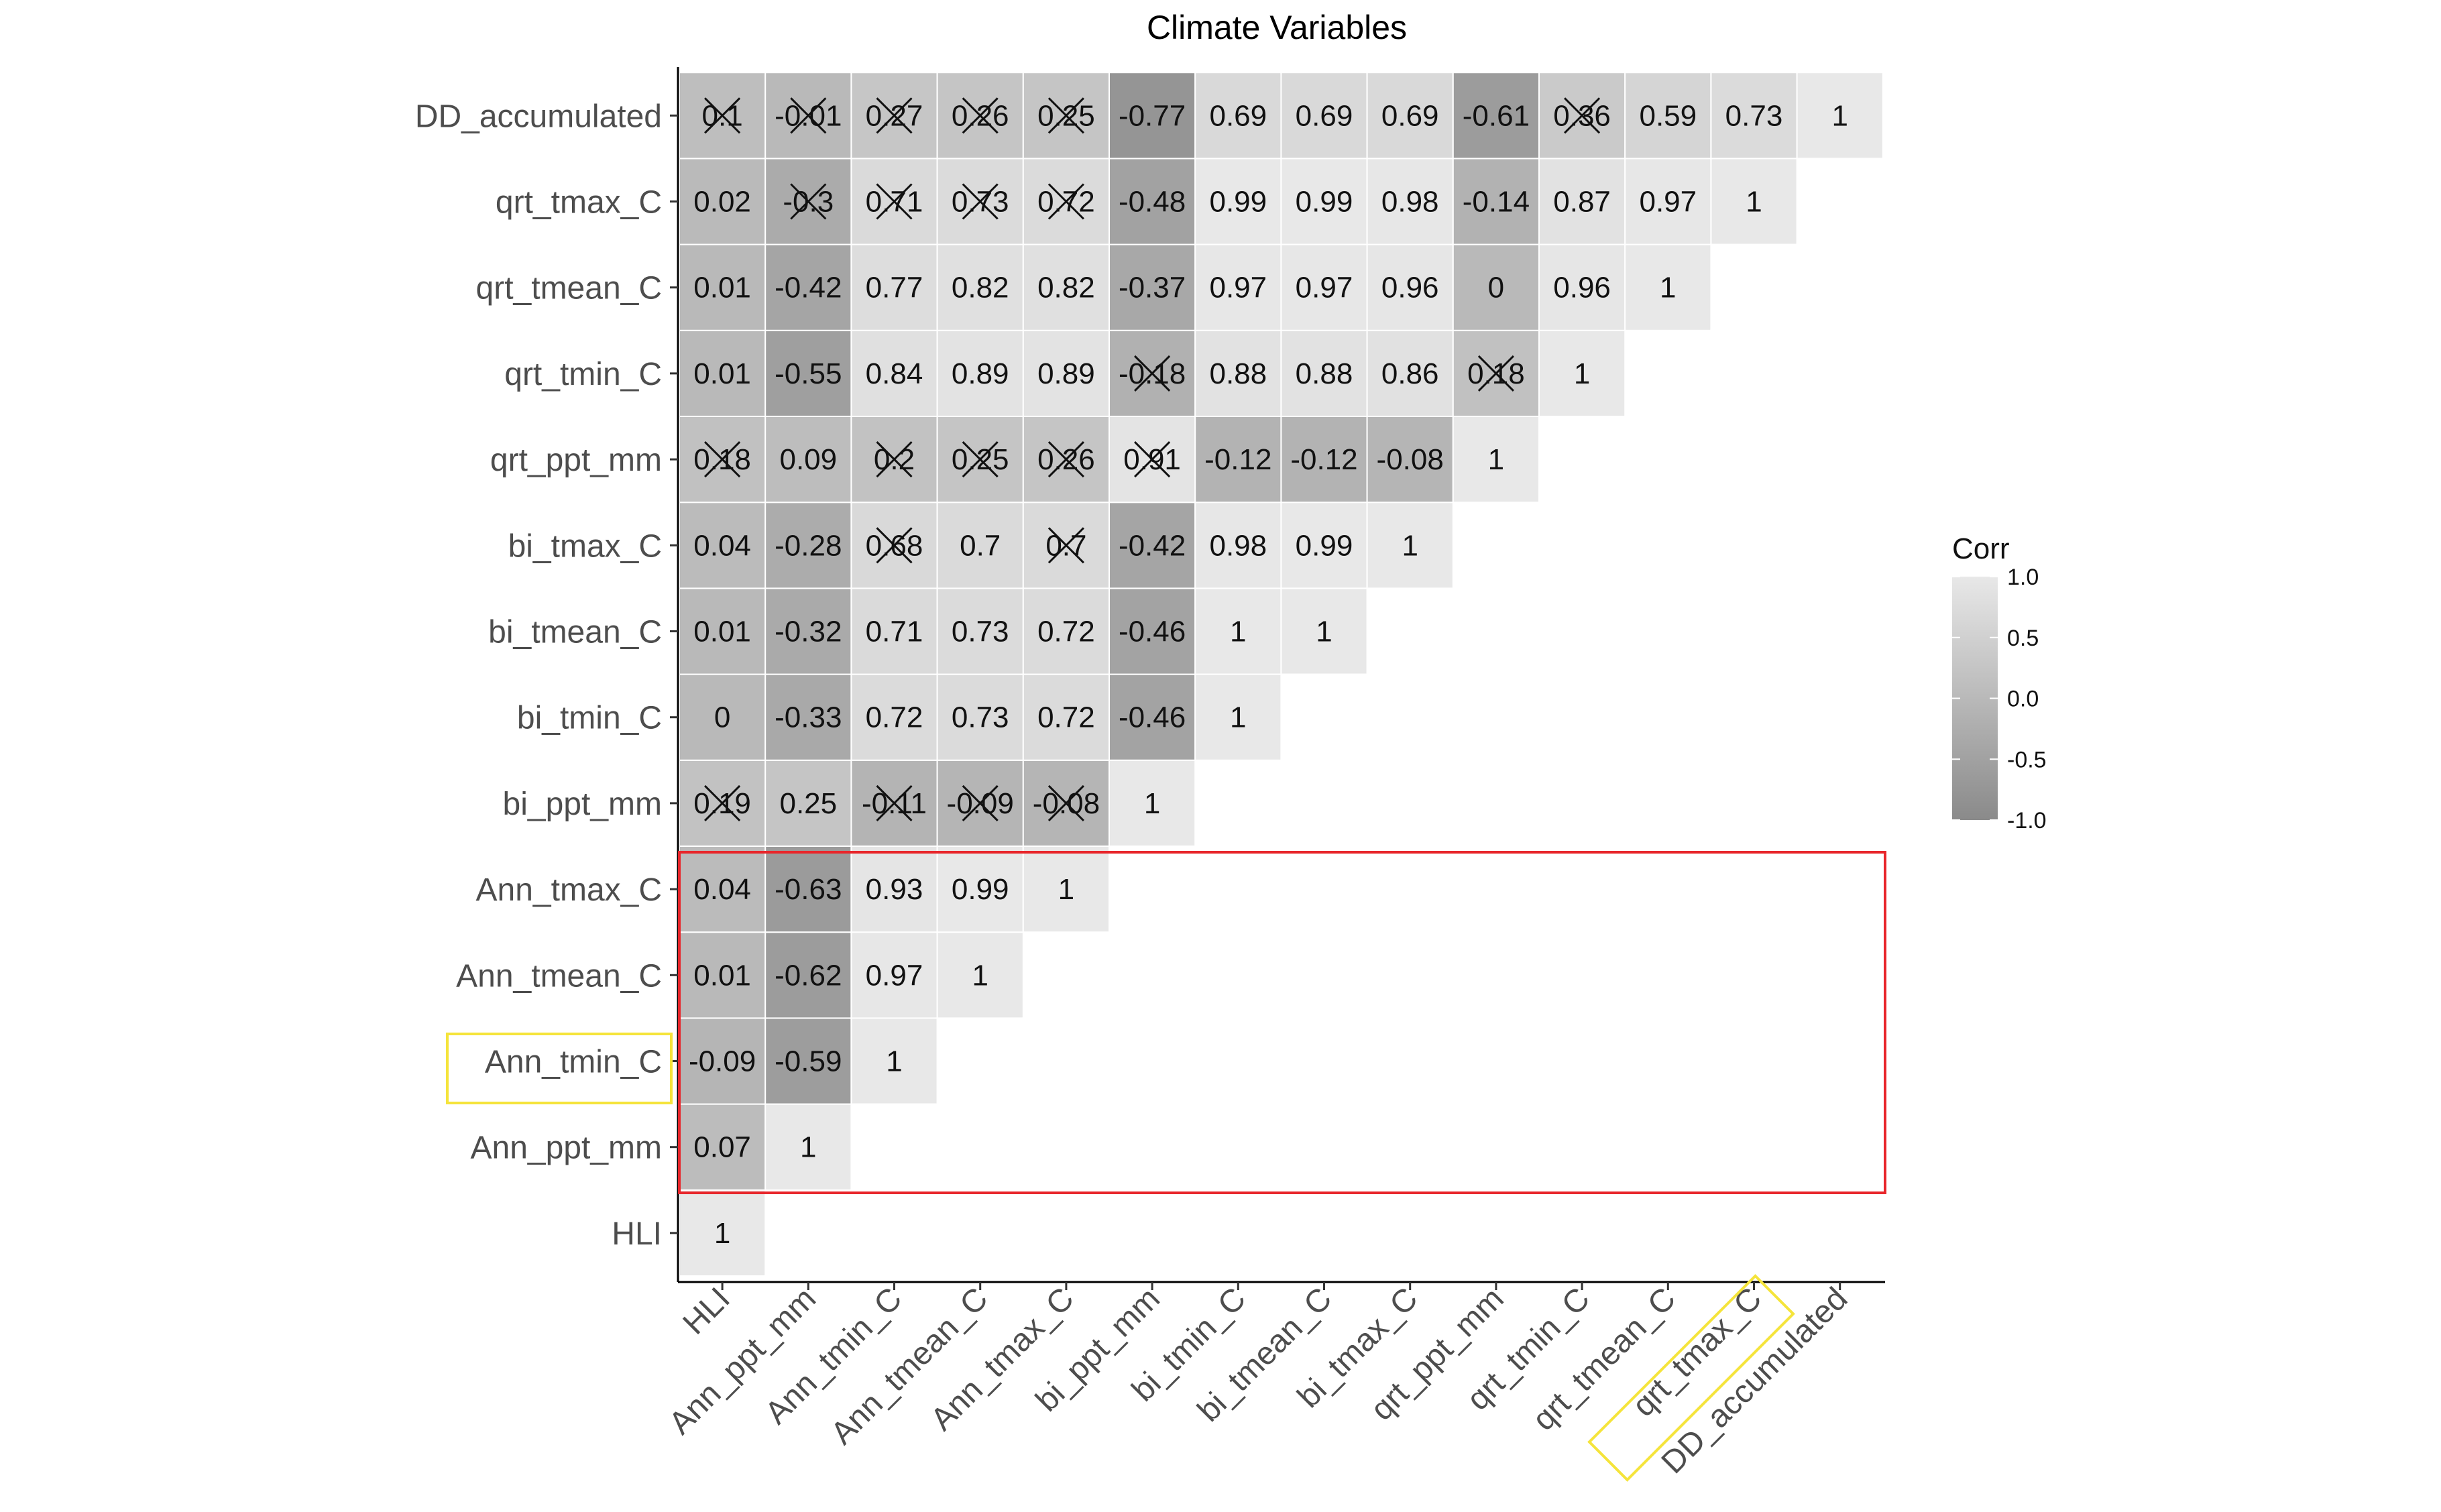 The width and height of the screenshot is (2441, 1512). What do you see at coordinates (722, 1061) in the screenshot?
I see `cell-value-label: -0.09` at bounding box center [722, 1061].